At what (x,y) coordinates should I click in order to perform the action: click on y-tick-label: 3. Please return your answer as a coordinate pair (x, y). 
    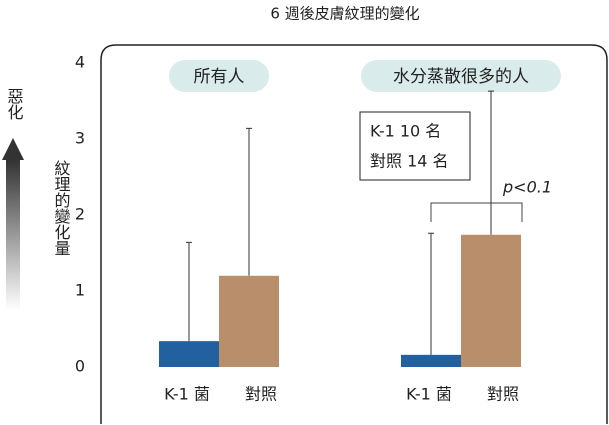
    Looking at the image, I should click on (80, 138).